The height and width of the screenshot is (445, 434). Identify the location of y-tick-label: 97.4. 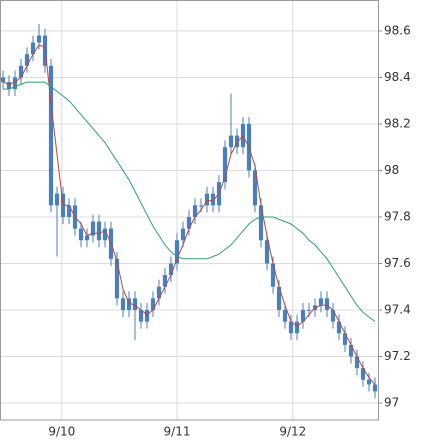
(397, 310).